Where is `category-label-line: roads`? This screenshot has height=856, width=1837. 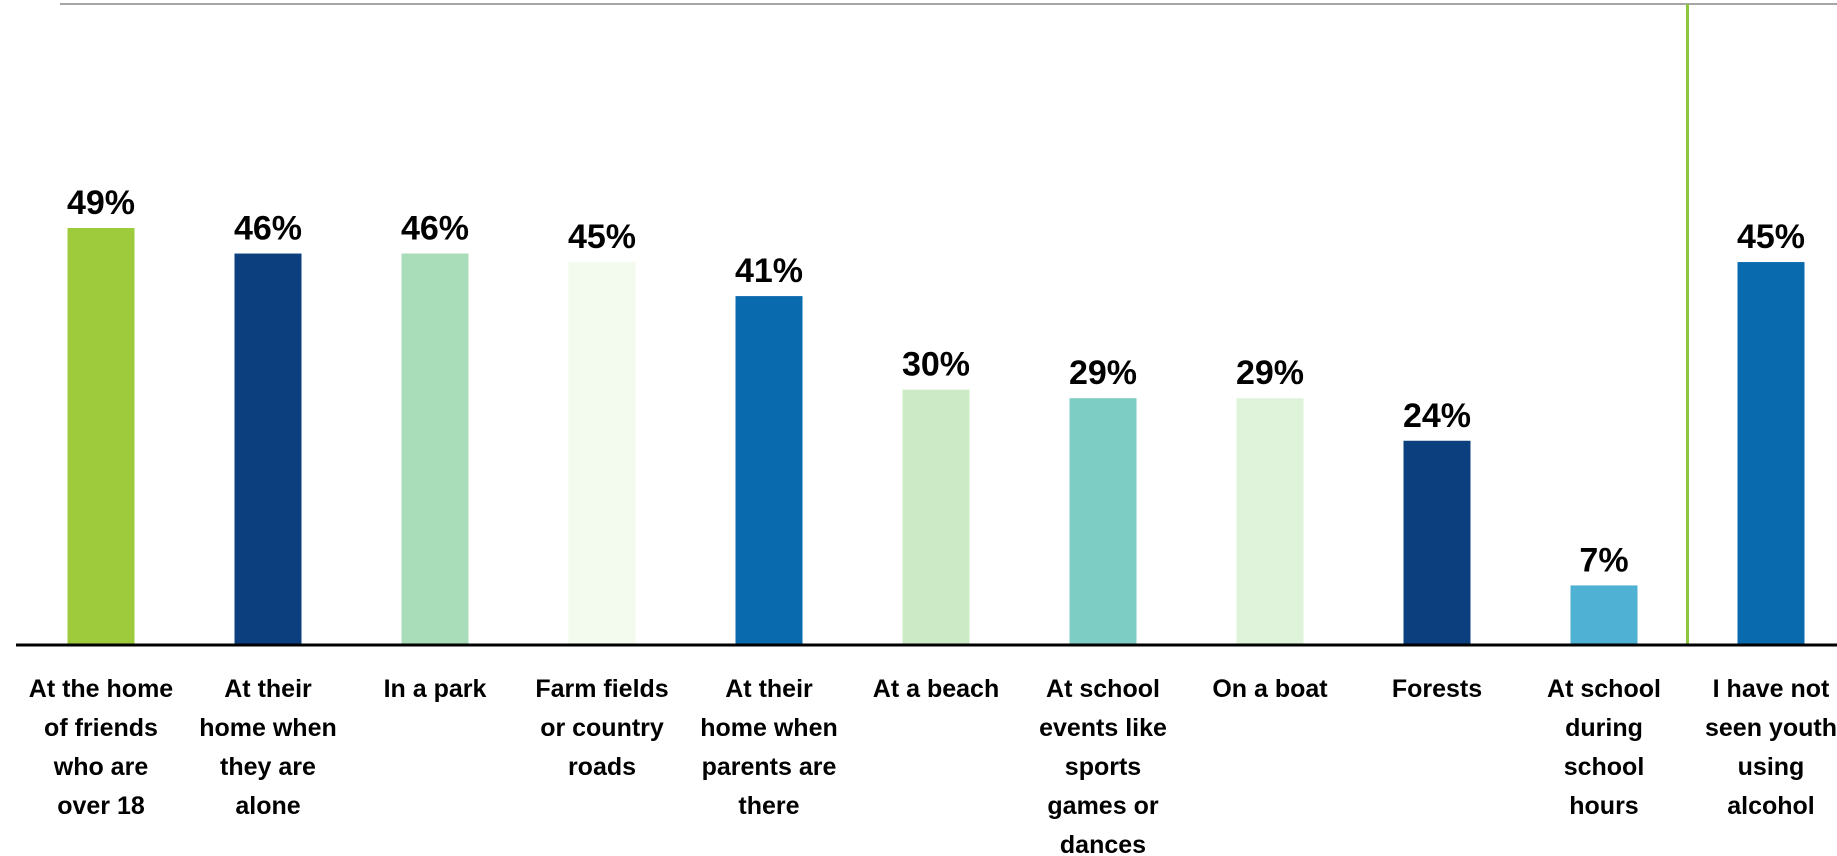
category-label-line: roads is located at coordinates (602, 767).